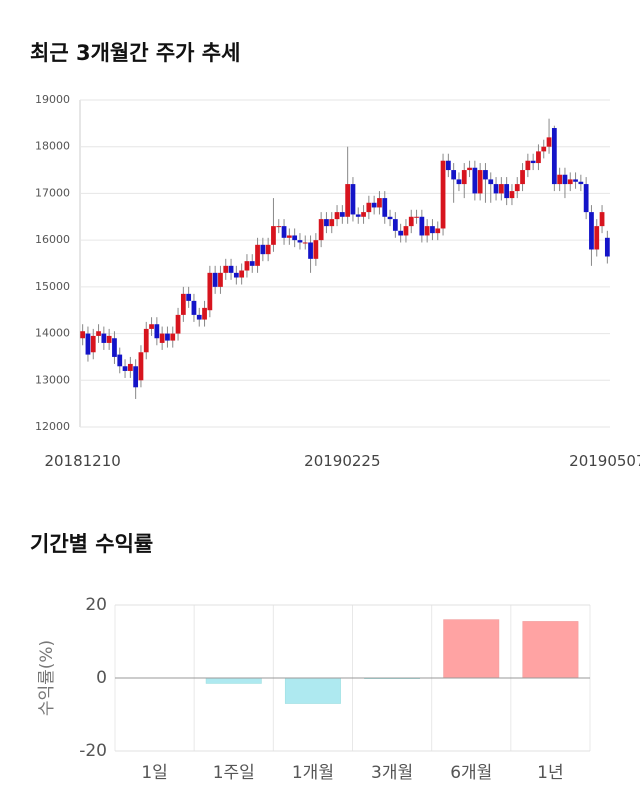  I want to click on x-tick-label: 1일, so click(154, 773).